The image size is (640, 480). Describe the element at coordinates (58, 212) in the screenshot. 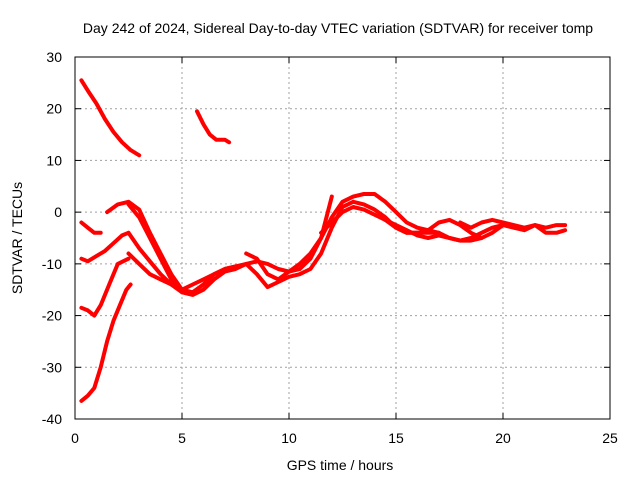

I see `y-tick-label: 0` at that location.